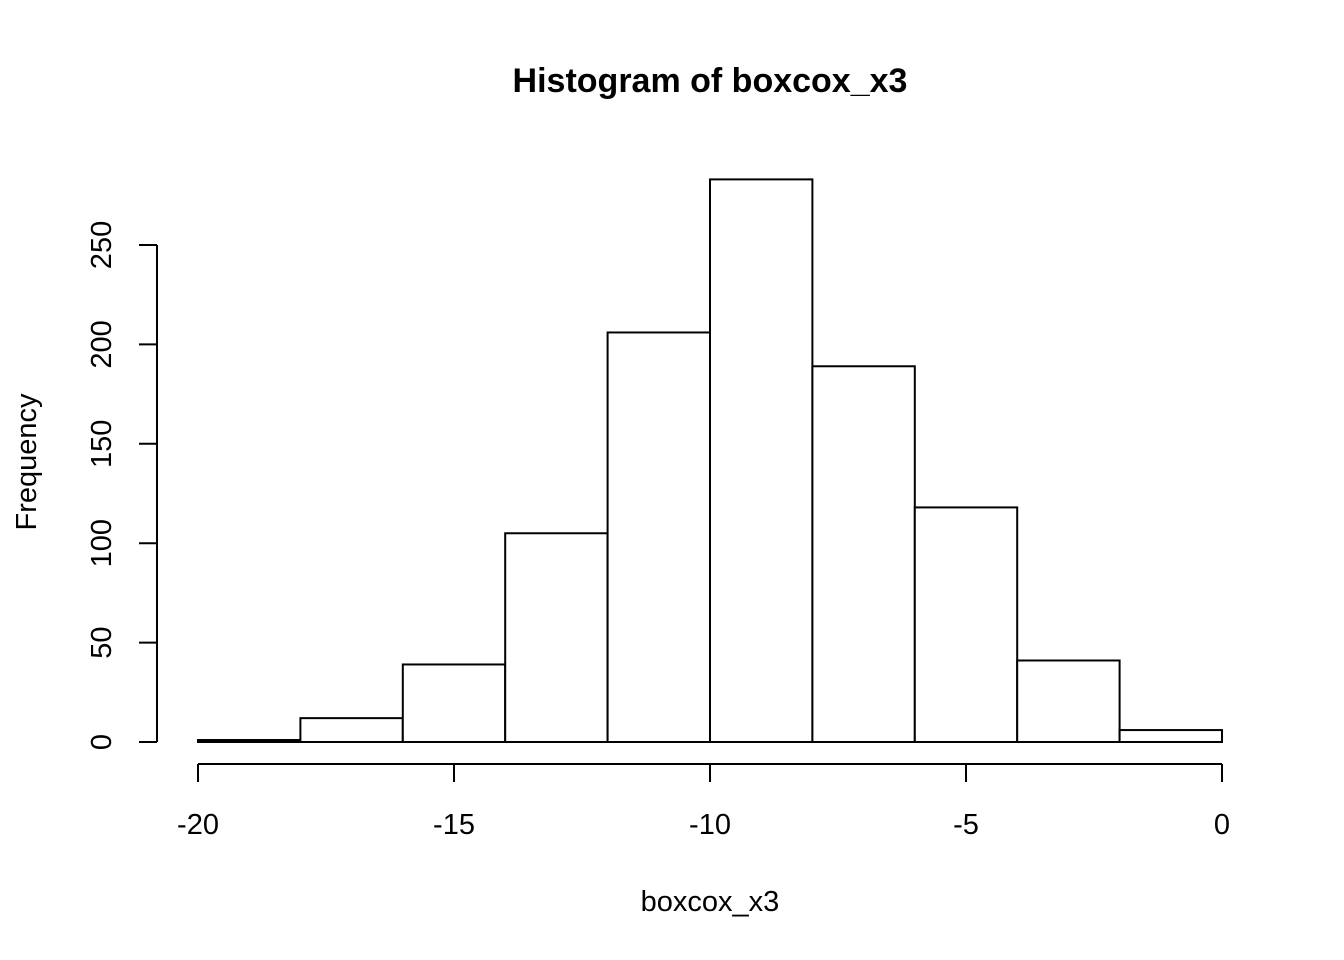  What do you see at coordinates (102, 742) in the screenshot?
I see `y-tick-label: 0` at bounding box center [102, 742].